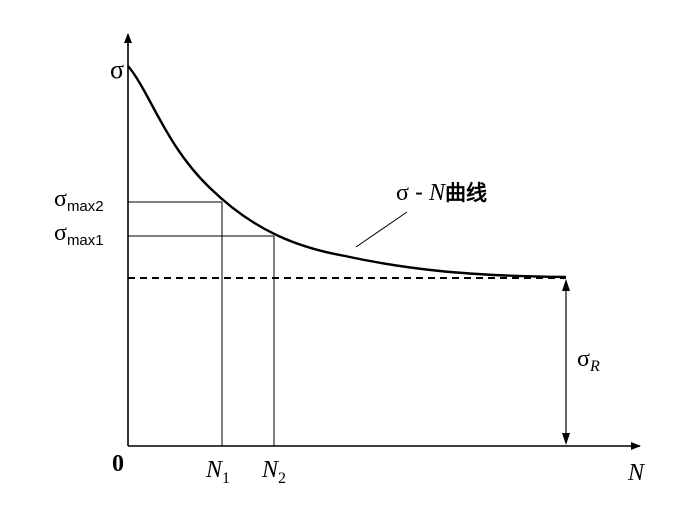  Describe the element at coordinates (566, 439) in the screenshot. I see `arrowhead-down` at that location.